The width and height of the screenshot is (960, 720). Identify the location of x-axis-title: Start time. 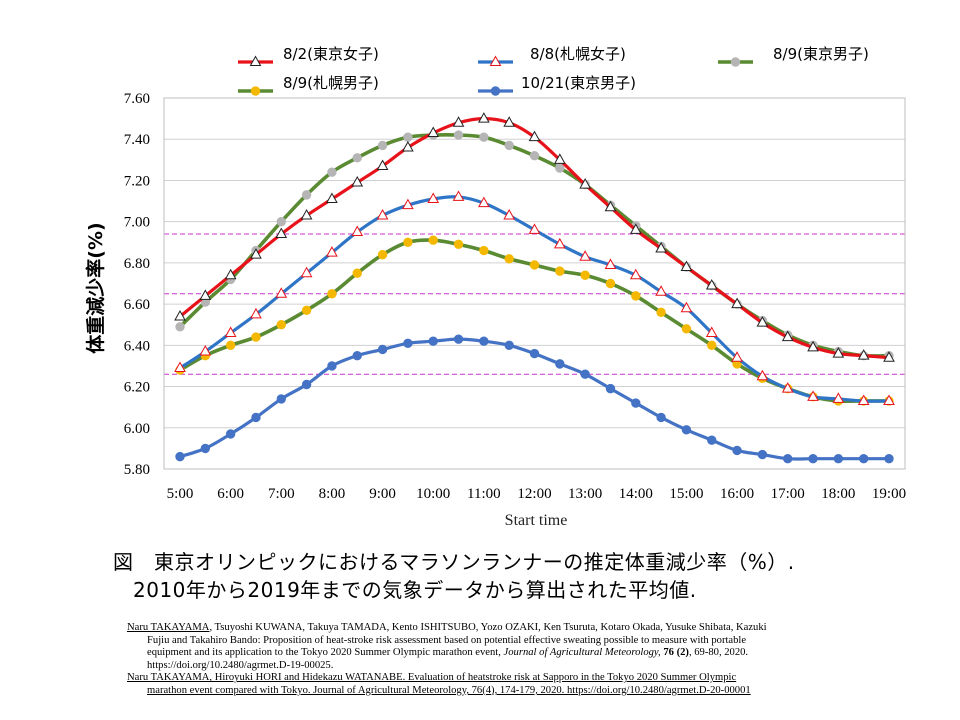
(536, 520).